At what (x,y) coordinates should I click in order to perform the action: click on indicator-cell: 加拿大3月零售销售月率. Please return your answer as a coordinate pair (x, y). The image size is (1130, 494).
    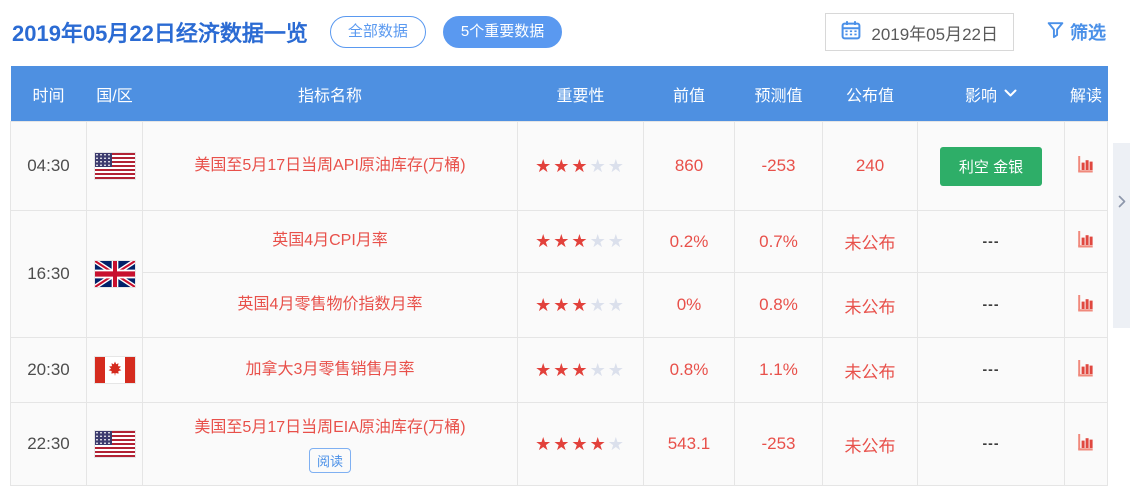
    Looking at the image, I should click on (330, 370).